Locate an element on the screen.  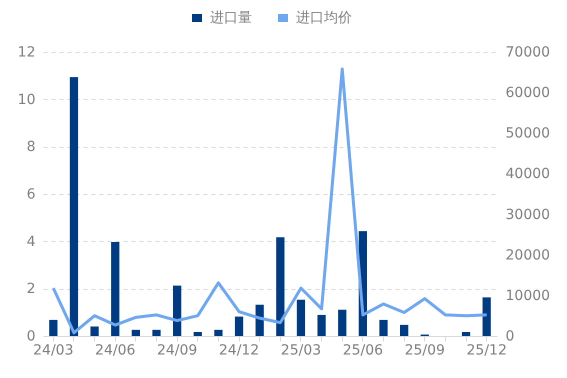
x-tick-label: 24/03 is located at coordinates (53, 350).